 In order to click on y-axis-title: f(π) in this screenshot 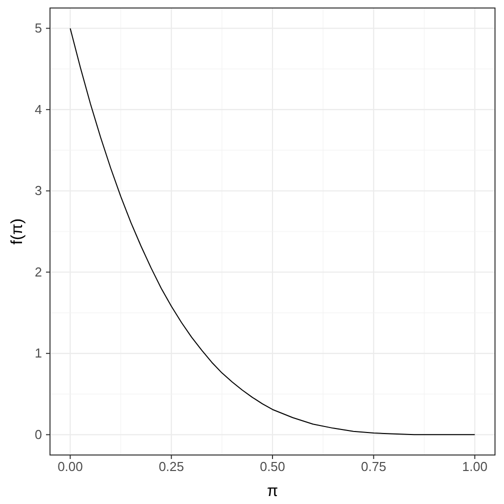, I will do `click(17, 231)`.